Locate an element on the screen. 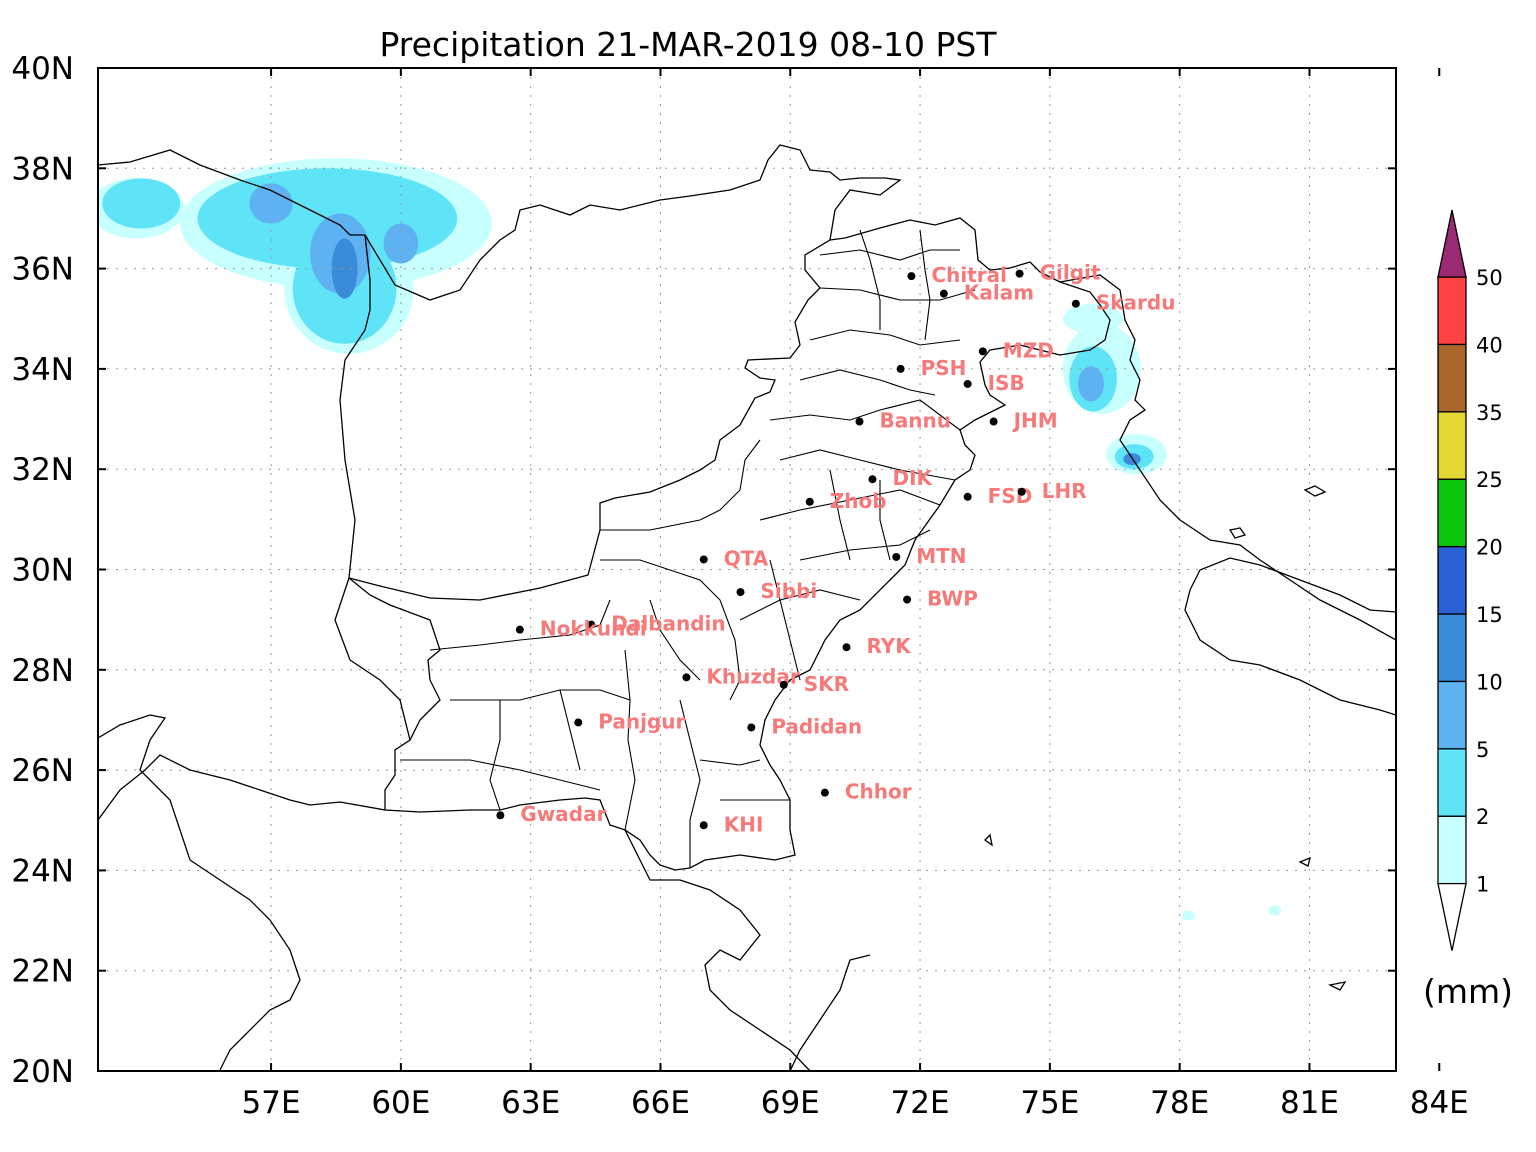 This screenshot has height=1152, width=1536. tick-label-lat: 24N is located at coordinates (42, 871).